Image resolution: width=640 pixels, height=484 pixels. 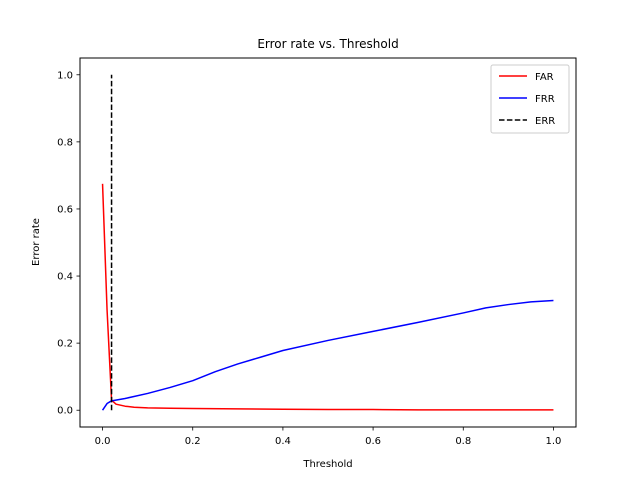 What do you see at coordinates (283, 441) in the screenshot?
I see `x-tick-label: 0.4` at bounding box center [283, 441].